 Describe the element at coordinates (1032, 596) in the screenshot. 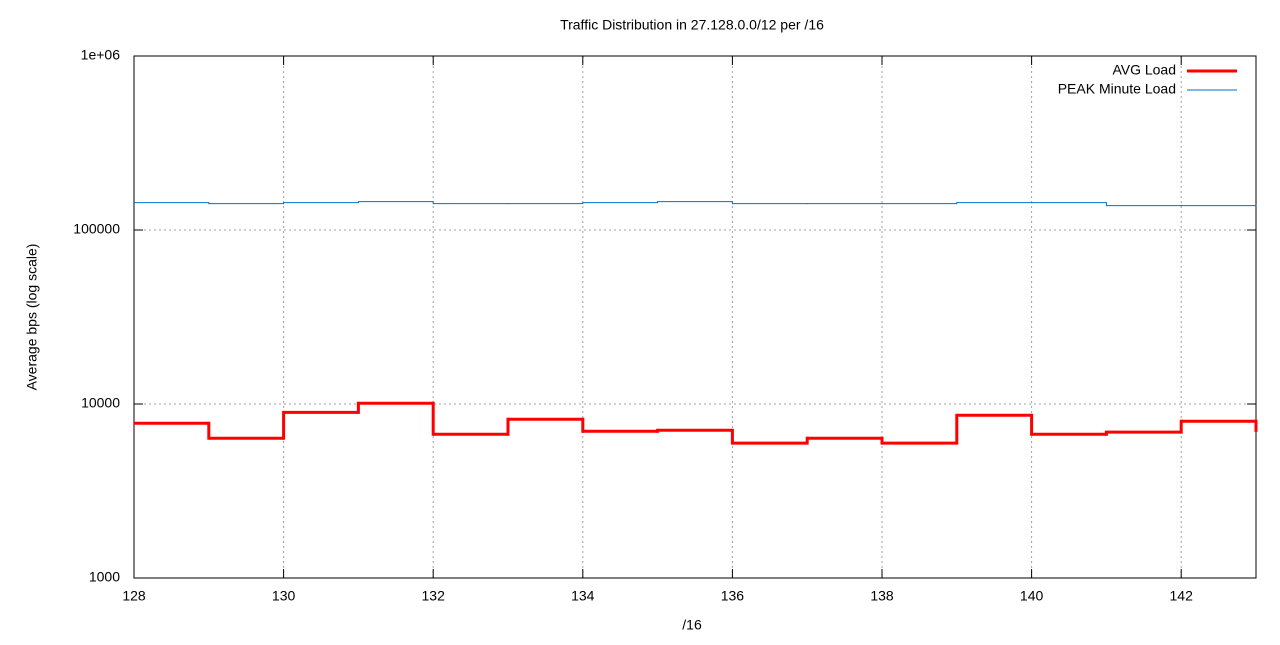

I see `x-tick-label: 140` at that location.